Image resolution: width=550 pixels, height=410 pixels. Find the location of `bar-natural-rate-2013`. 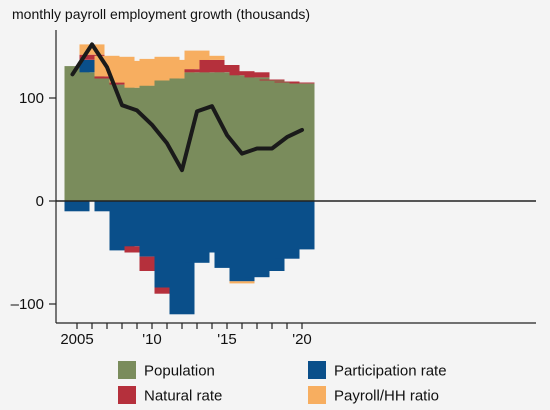

bar-natural-rate-2013 is located at coordinates (197, 71).